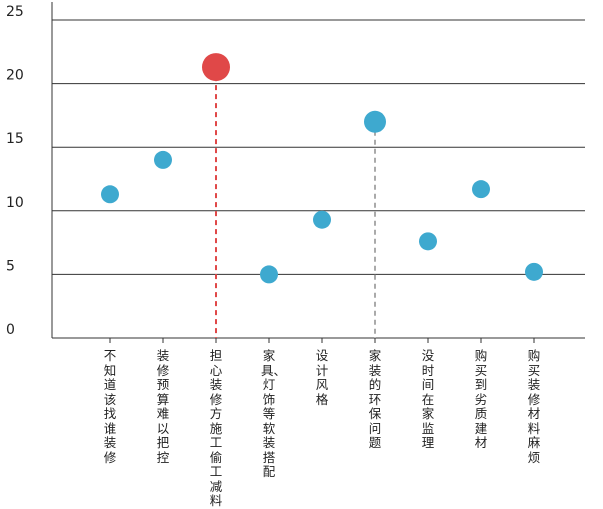 This screenshot has height=509, width=603. I want to click on y-tick-label: 0, so click(10, 330).